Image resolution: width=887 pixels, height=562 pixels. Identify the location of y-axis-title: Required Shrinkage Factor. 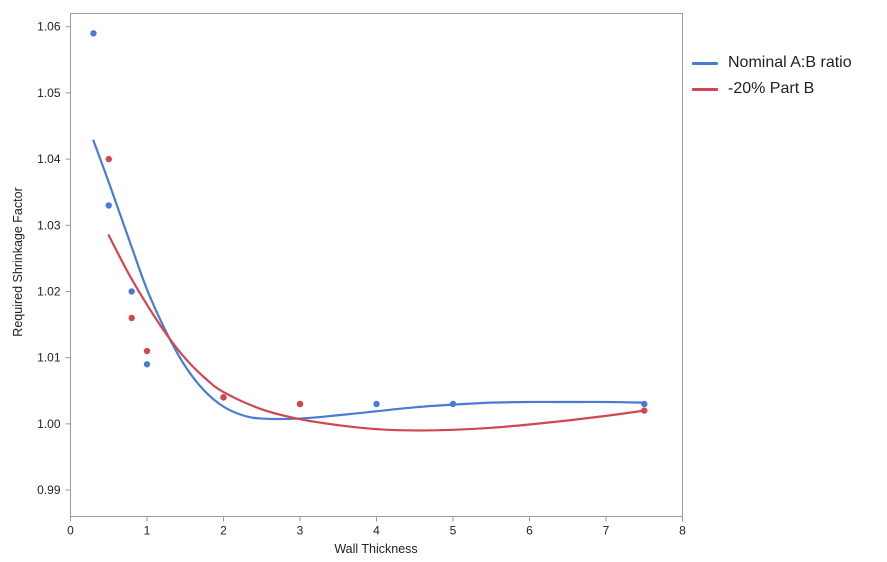
(18, 261).